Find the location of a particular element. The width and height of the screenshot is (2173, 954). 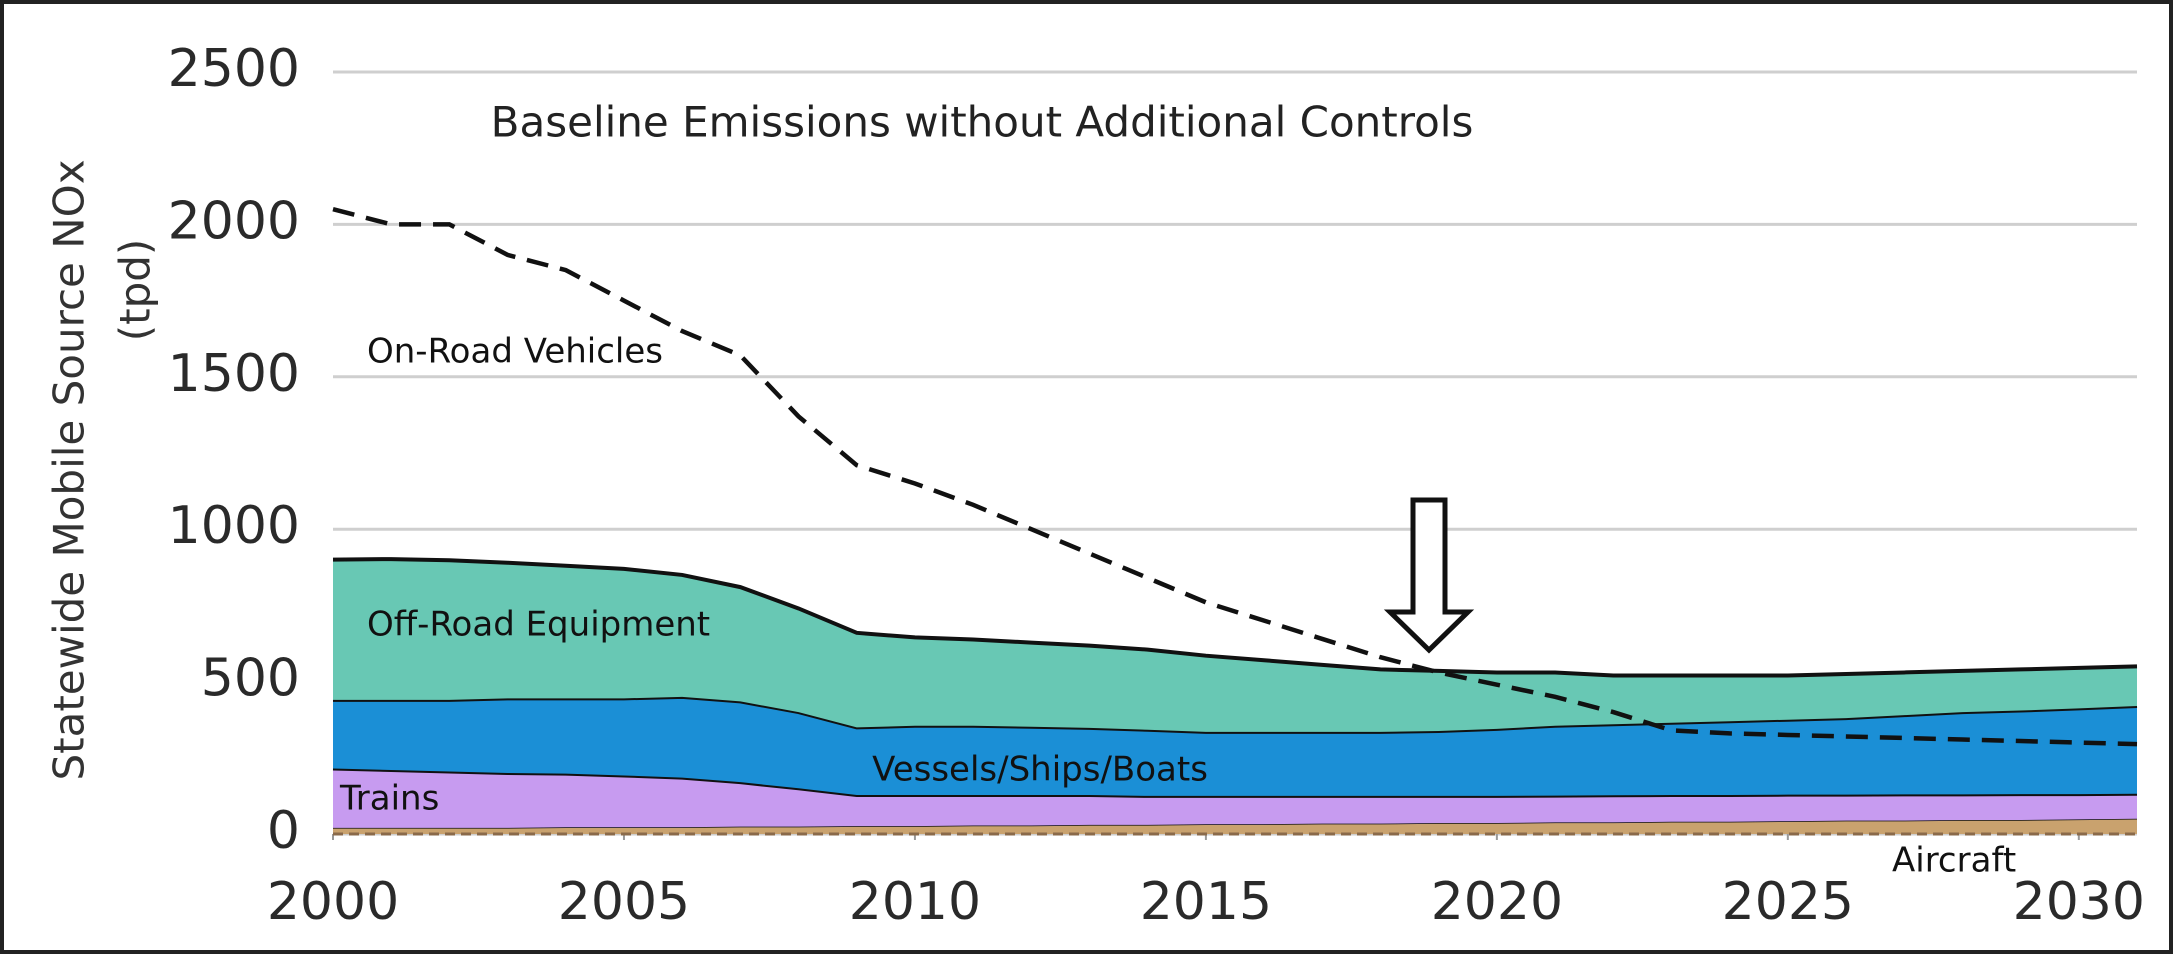

y-label-line: Statewide Mobile Source NOx is located at coordinates (69, 469).